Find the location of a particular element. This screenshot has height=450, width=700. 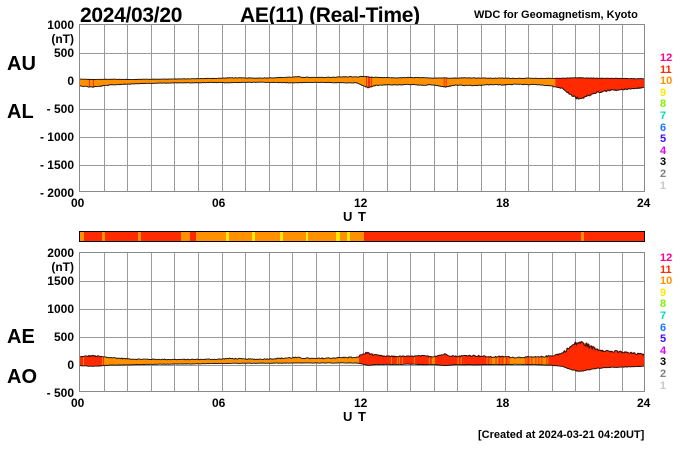

top-ytick-minus2000: - 2000 is located at coordinates (56, 193).